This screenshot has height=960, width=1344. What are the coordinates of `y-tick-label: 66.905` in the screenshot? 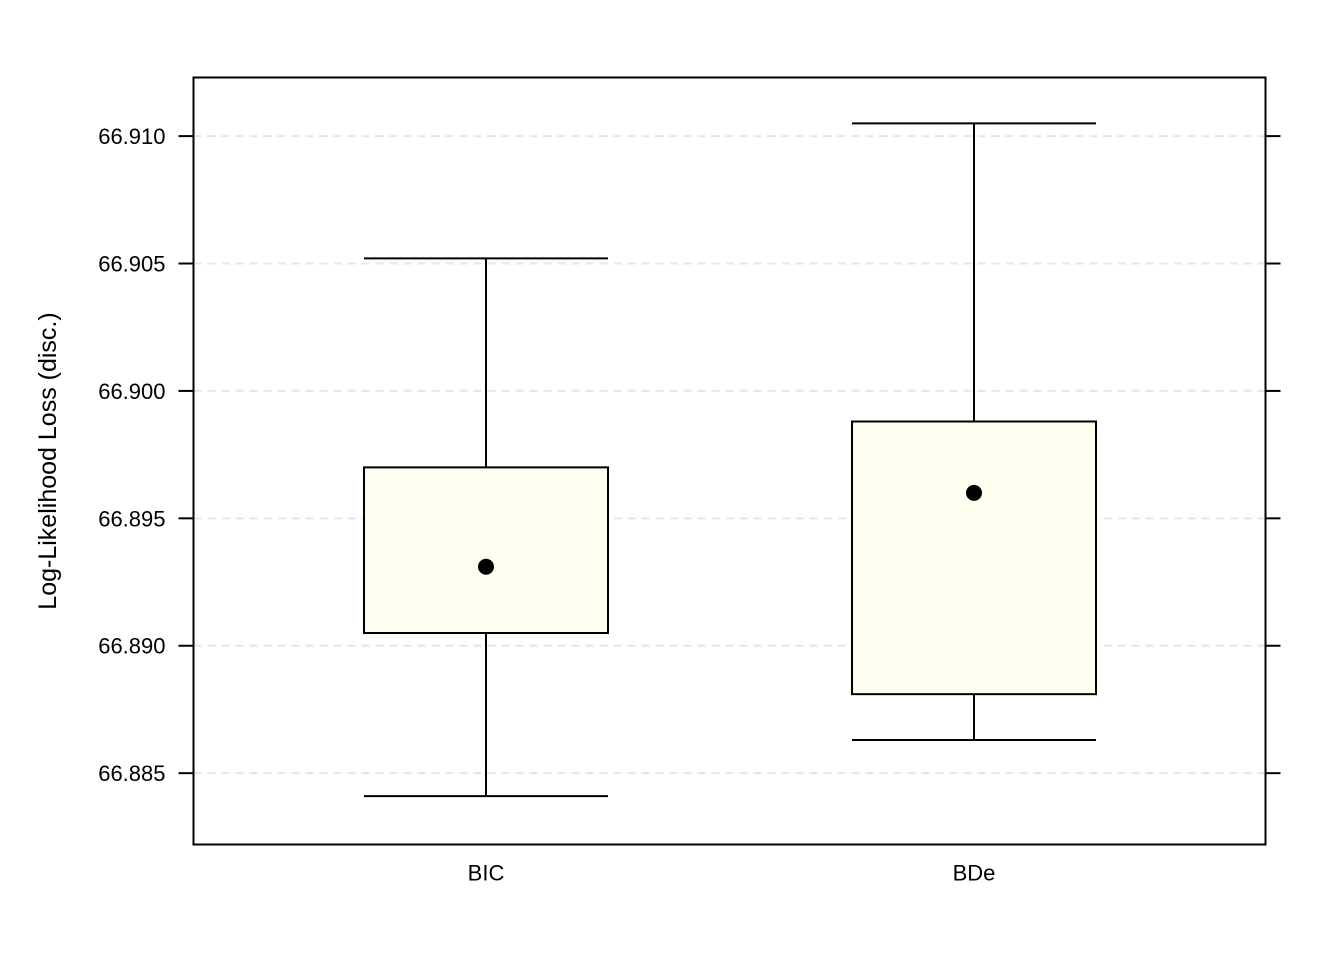 It's located at (131, 264).